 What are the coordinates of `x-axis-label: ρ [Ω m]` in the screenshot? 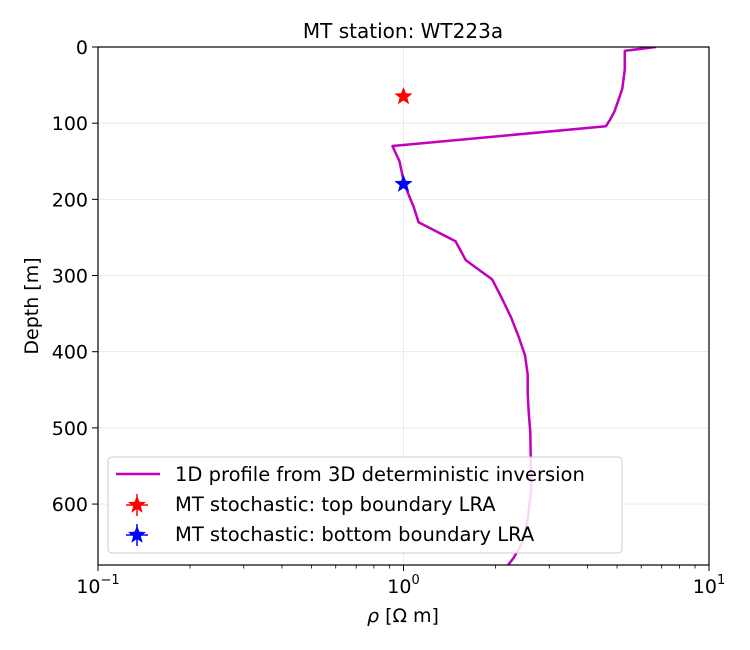 It's located at (403, 616).